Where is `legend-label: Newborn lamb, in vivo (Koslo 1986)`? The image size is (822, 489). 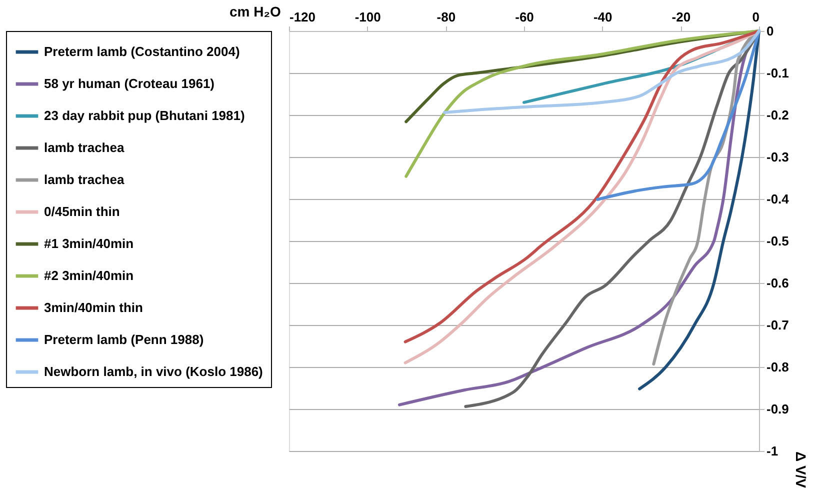 legend-label: Newborn lamb, in vivo (Koslo 1986) is located at coordinates (153, 371).